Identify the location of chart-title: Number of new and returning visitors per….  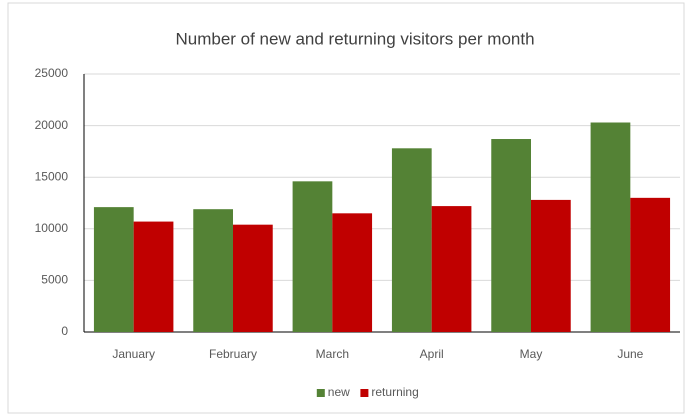
(354, 38).